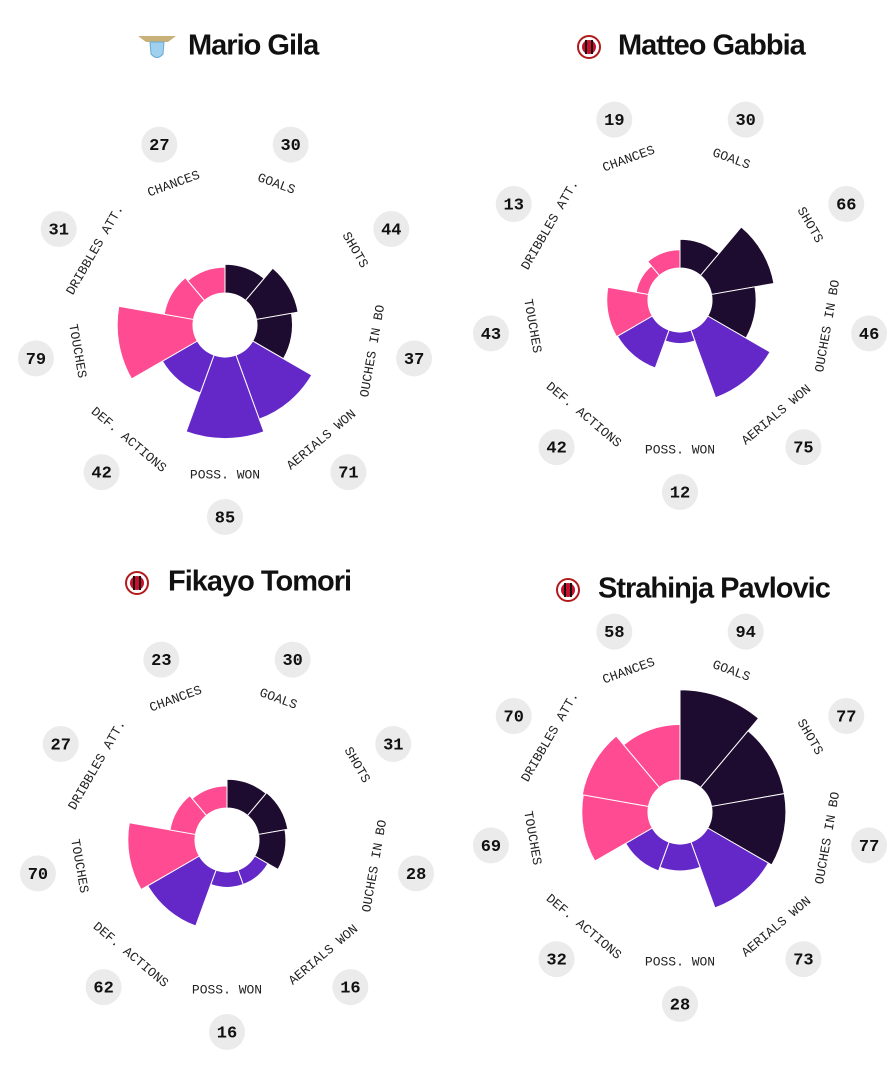 The height and width of the screenshot is (1084, 894). What do you see at coordinates (259, 582) in the screenshot?
I see `player-title: Fikayo Tomori` at bounding box center [259, 582].